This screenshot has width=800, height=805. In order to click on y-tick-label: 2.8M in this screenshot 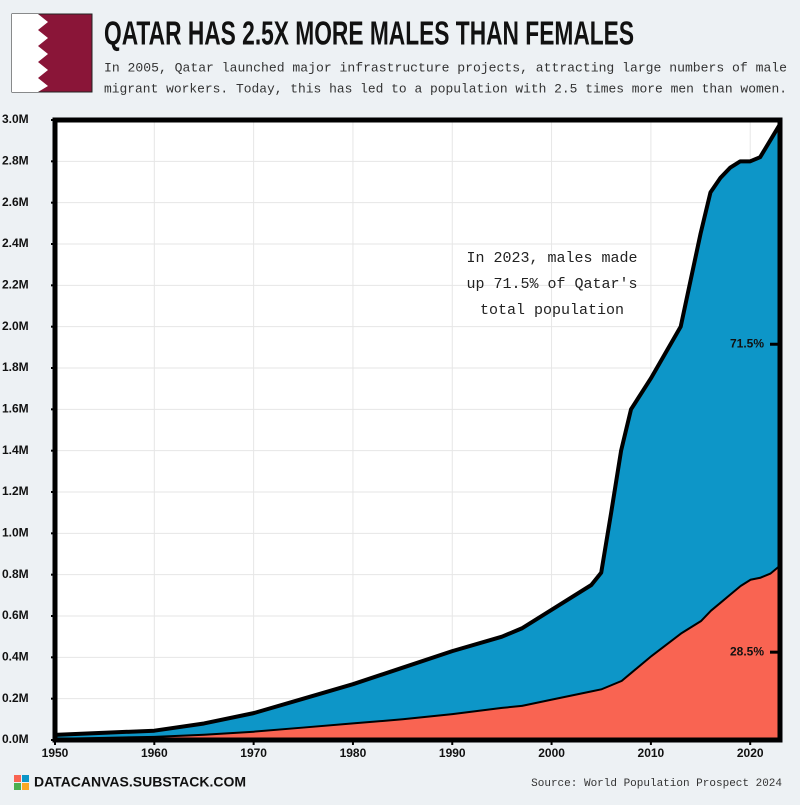, I will do `click(15, 161)`.